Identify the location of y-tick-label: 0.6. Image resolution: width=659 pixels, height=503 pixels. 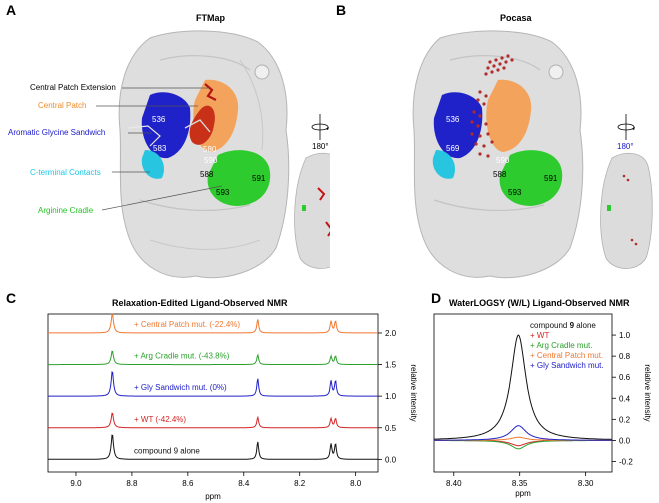
(625, 377).